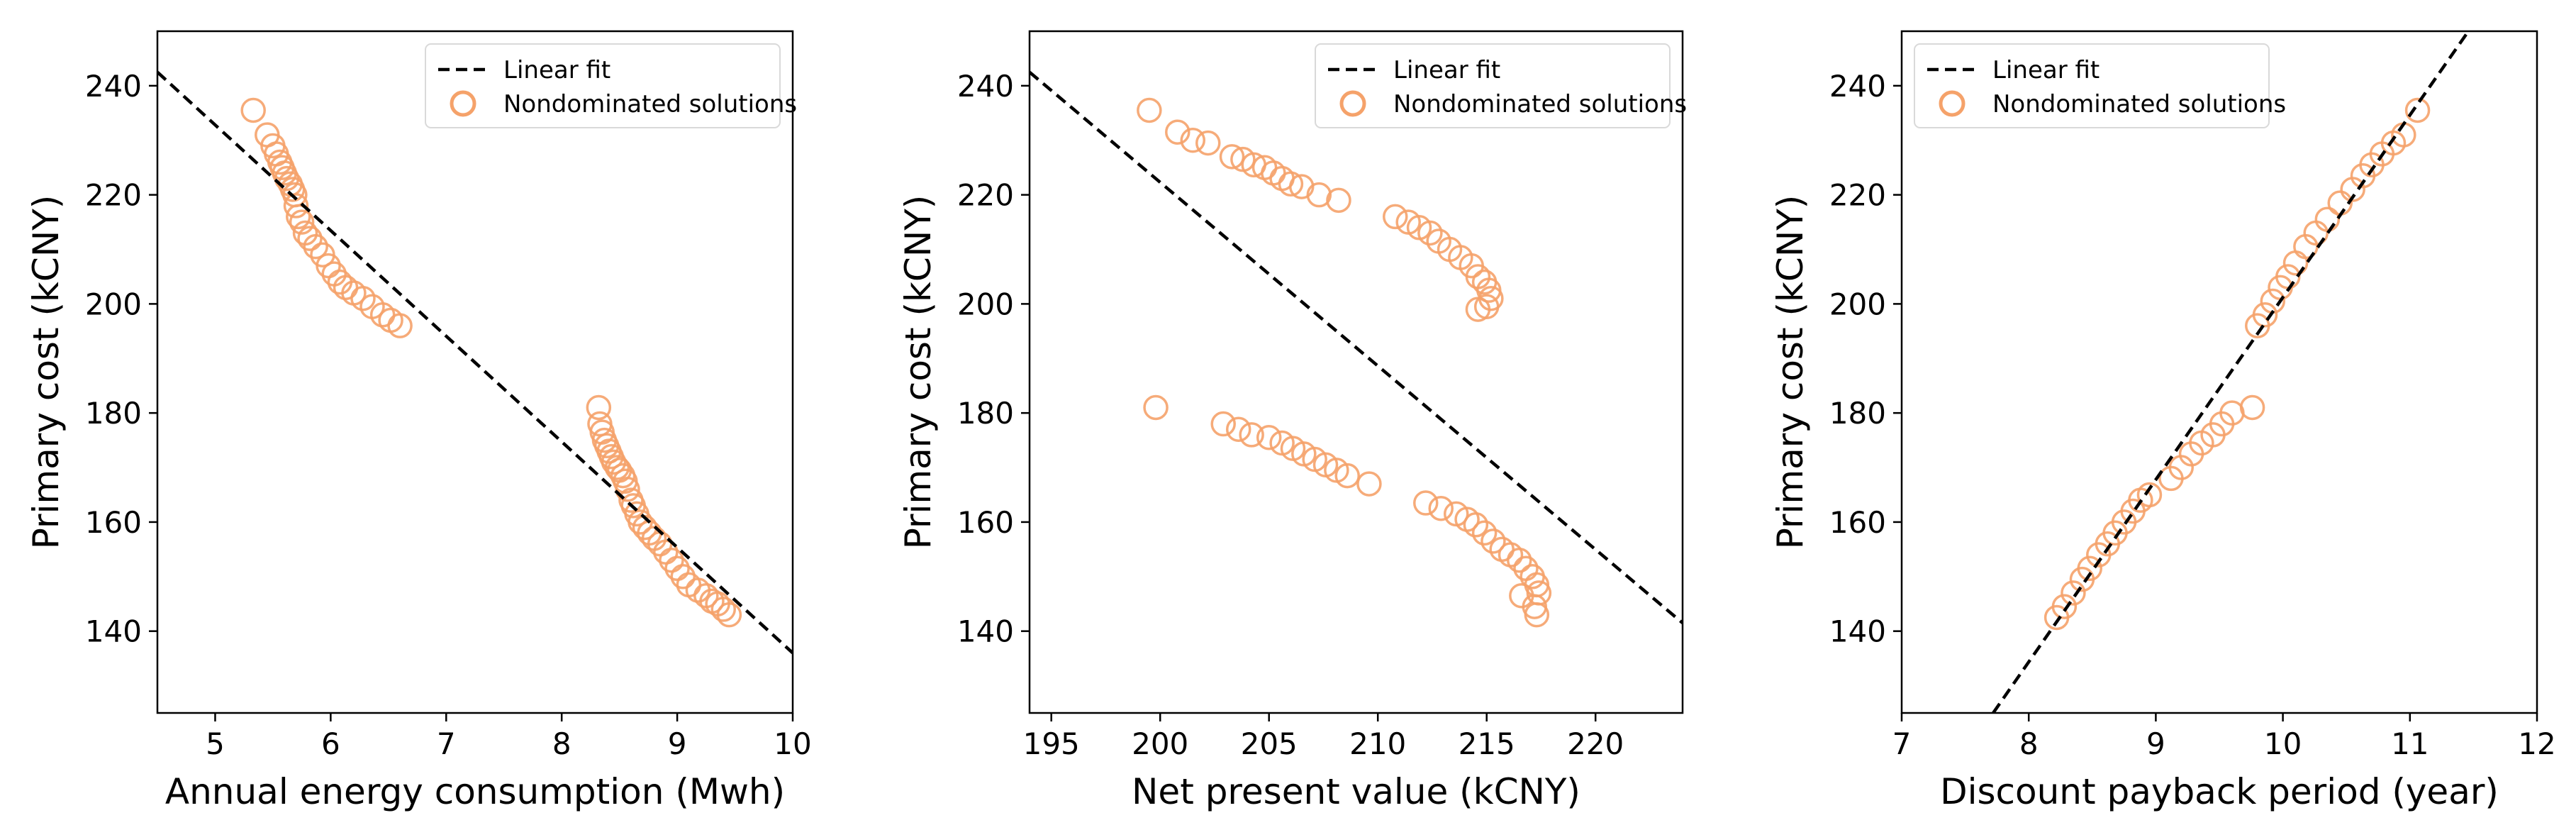 Image resolution: width=2576 pixels, height=830 pixels. What do you see at coordinates (491, 362) in the screenshot?
I see `scatter-series` at bounding box center [491, 362].